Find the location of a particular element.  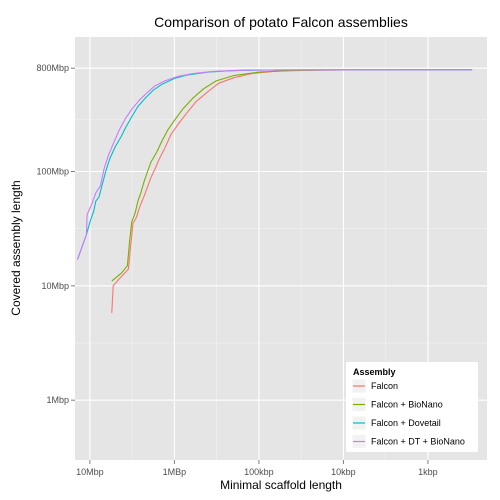

legend-item: Falcon + DT + BioNano is located at coordinates (408, 441).